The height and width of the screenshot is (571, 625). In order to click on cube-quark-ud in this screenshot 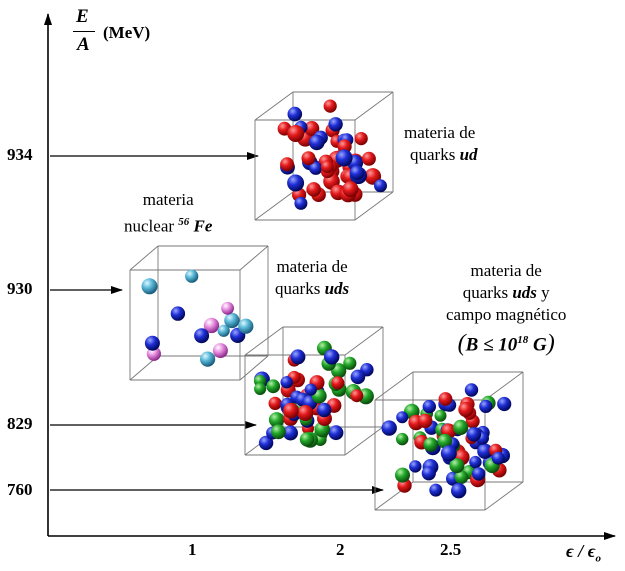, I will do `click(324, 156)`.